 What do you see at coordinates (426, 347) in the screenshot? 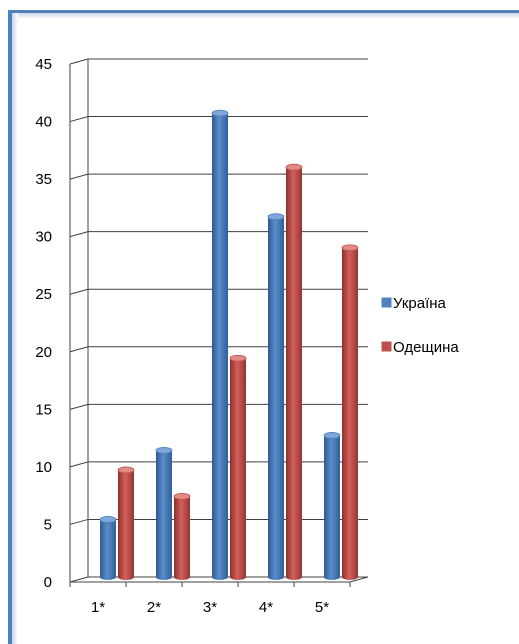
I see `legend-label: Одещина` at bounding box center [426, 347].